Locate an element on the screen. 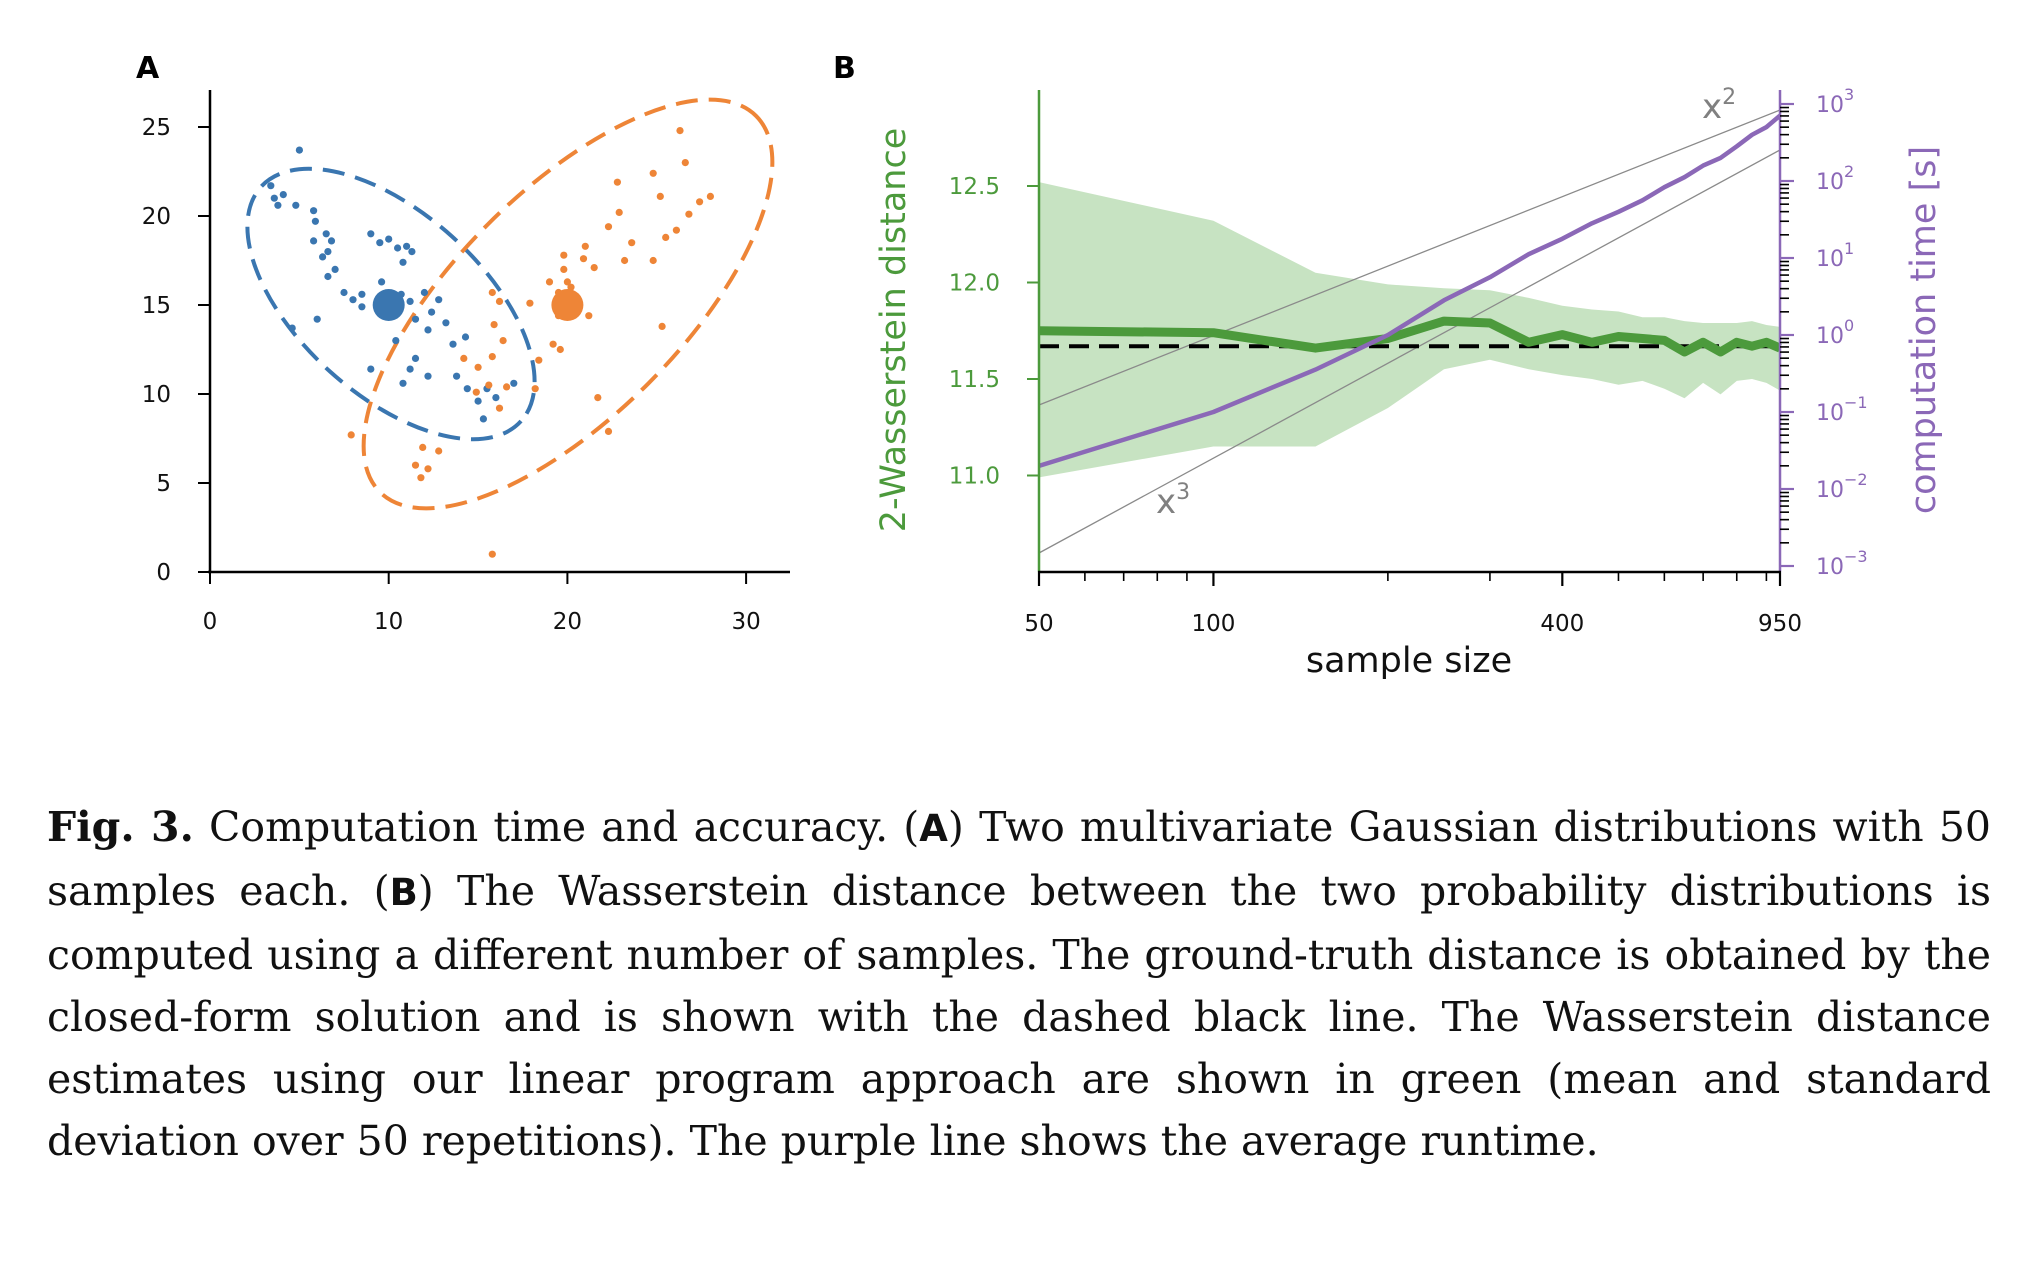 The width and height of the screenshot is (2024, 1272). caption-ref-a: A is located at coordinates (933, 828).